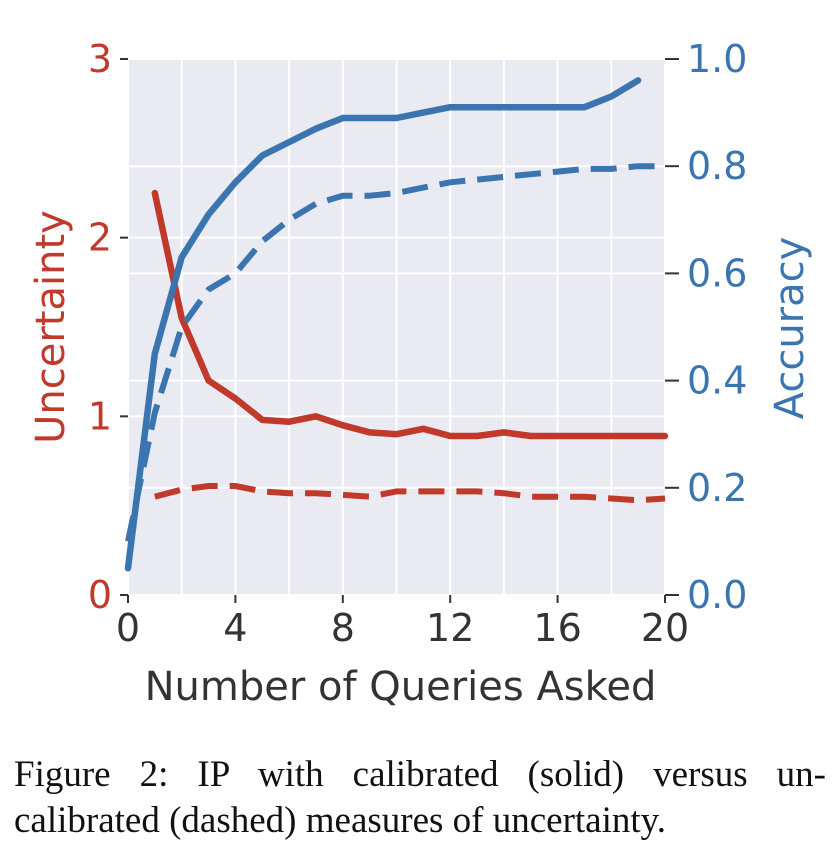 This screenshot has height=868, width=834. Describe the element at coordinates (343, 628) in the screenshot. I see `x-tick-label: 8` at that location.